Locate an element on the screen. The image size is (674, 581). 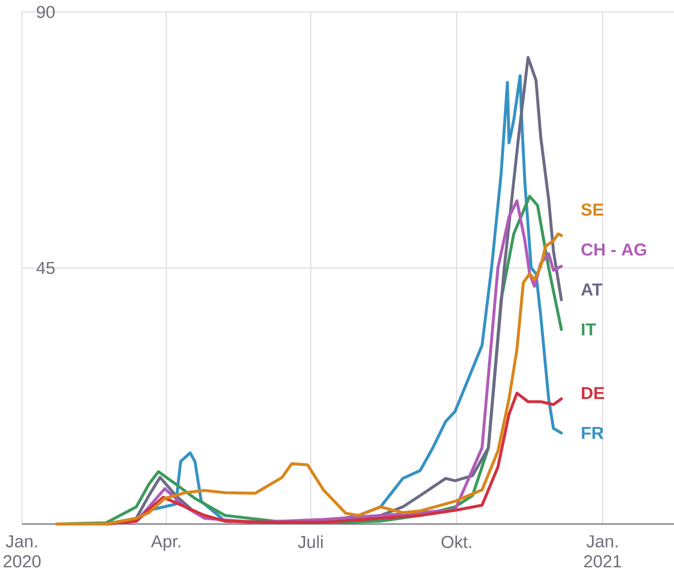
series-label: SE is located at coordinates (592, 209).